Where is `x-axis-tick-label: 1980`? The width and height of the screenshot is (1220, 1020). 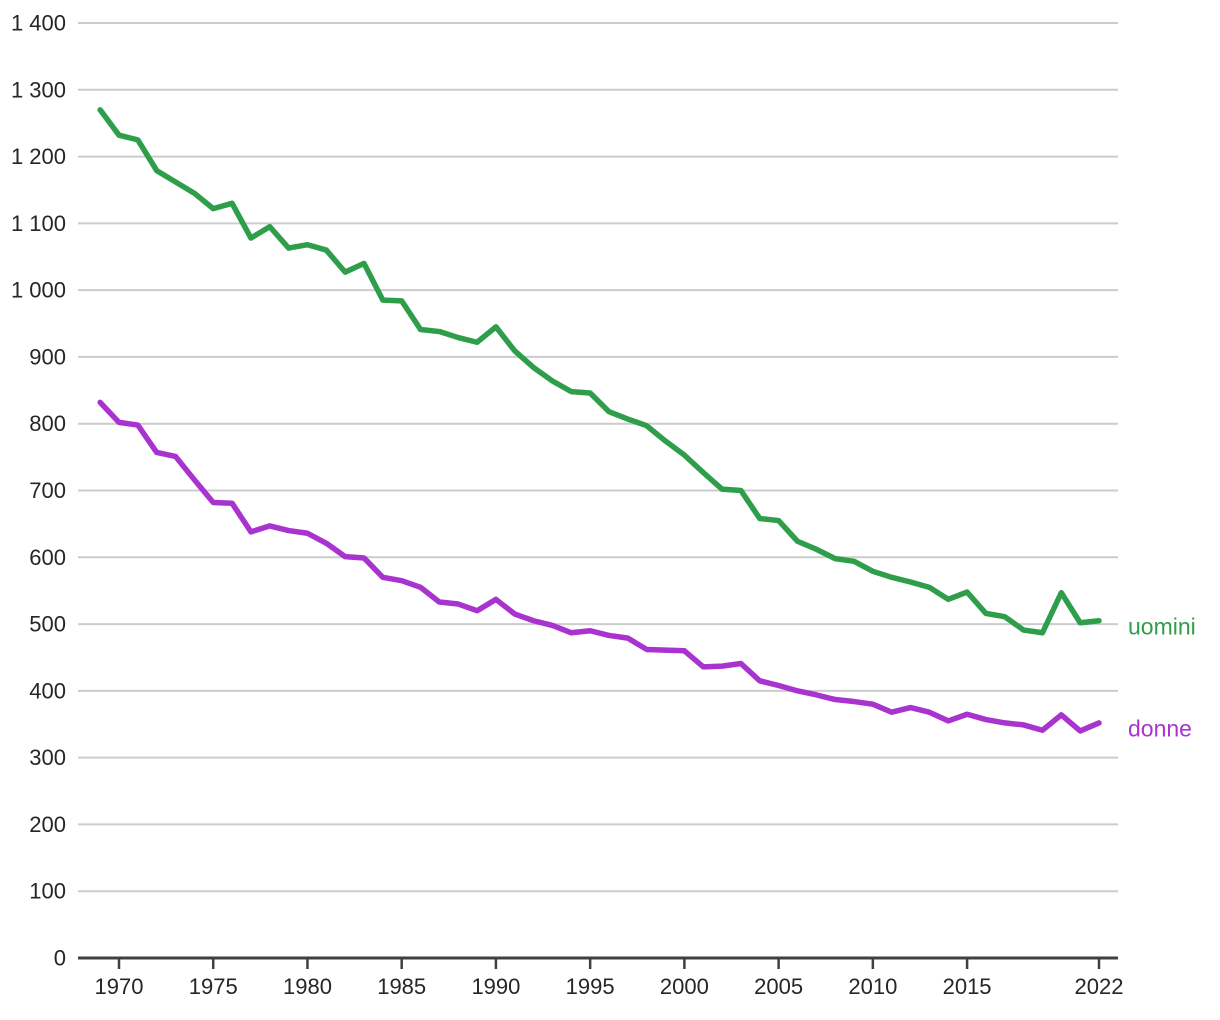 x-axis-tick-label: 1980 is located at coordinates (307, 986).